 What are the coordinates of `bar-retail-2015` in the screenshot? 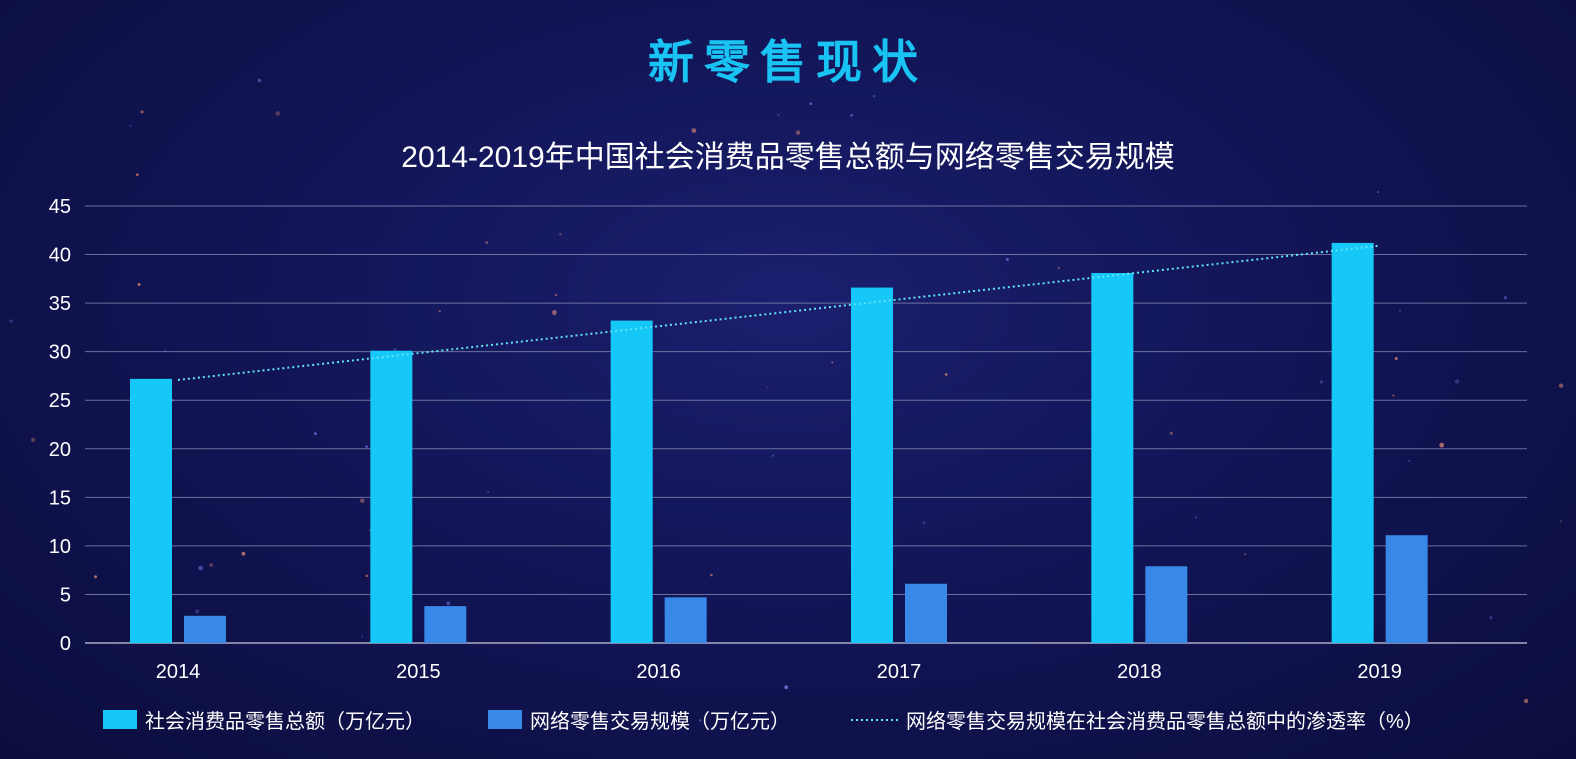 It's located at (391, 496).